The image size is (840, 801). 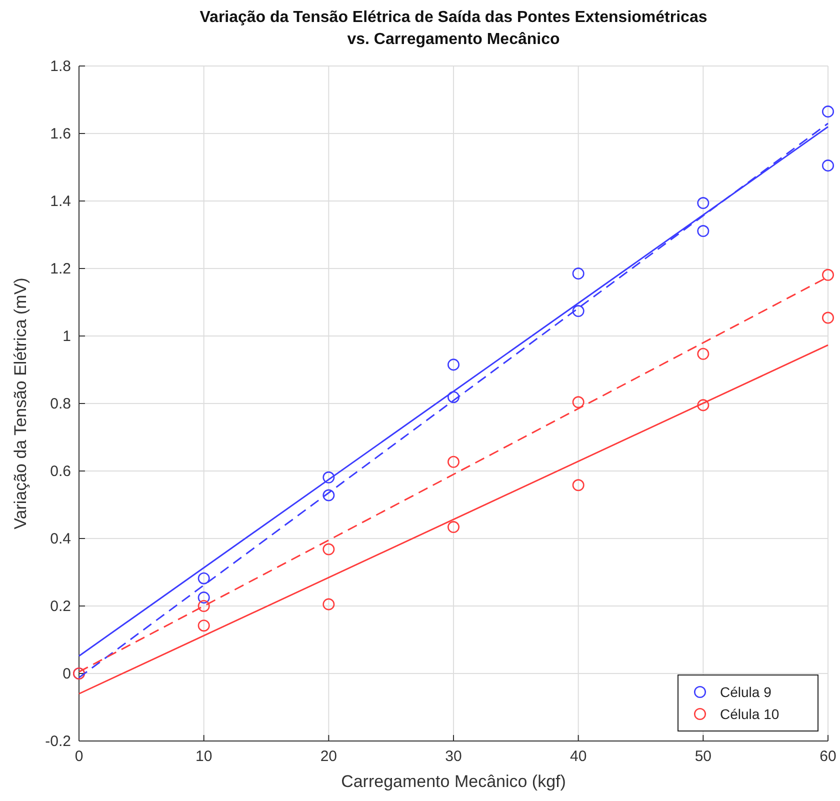 What do you see at coordinates (203, 756) in the screenshot?
I see `x-tick-label: 10` at bounding box center [203, 756].